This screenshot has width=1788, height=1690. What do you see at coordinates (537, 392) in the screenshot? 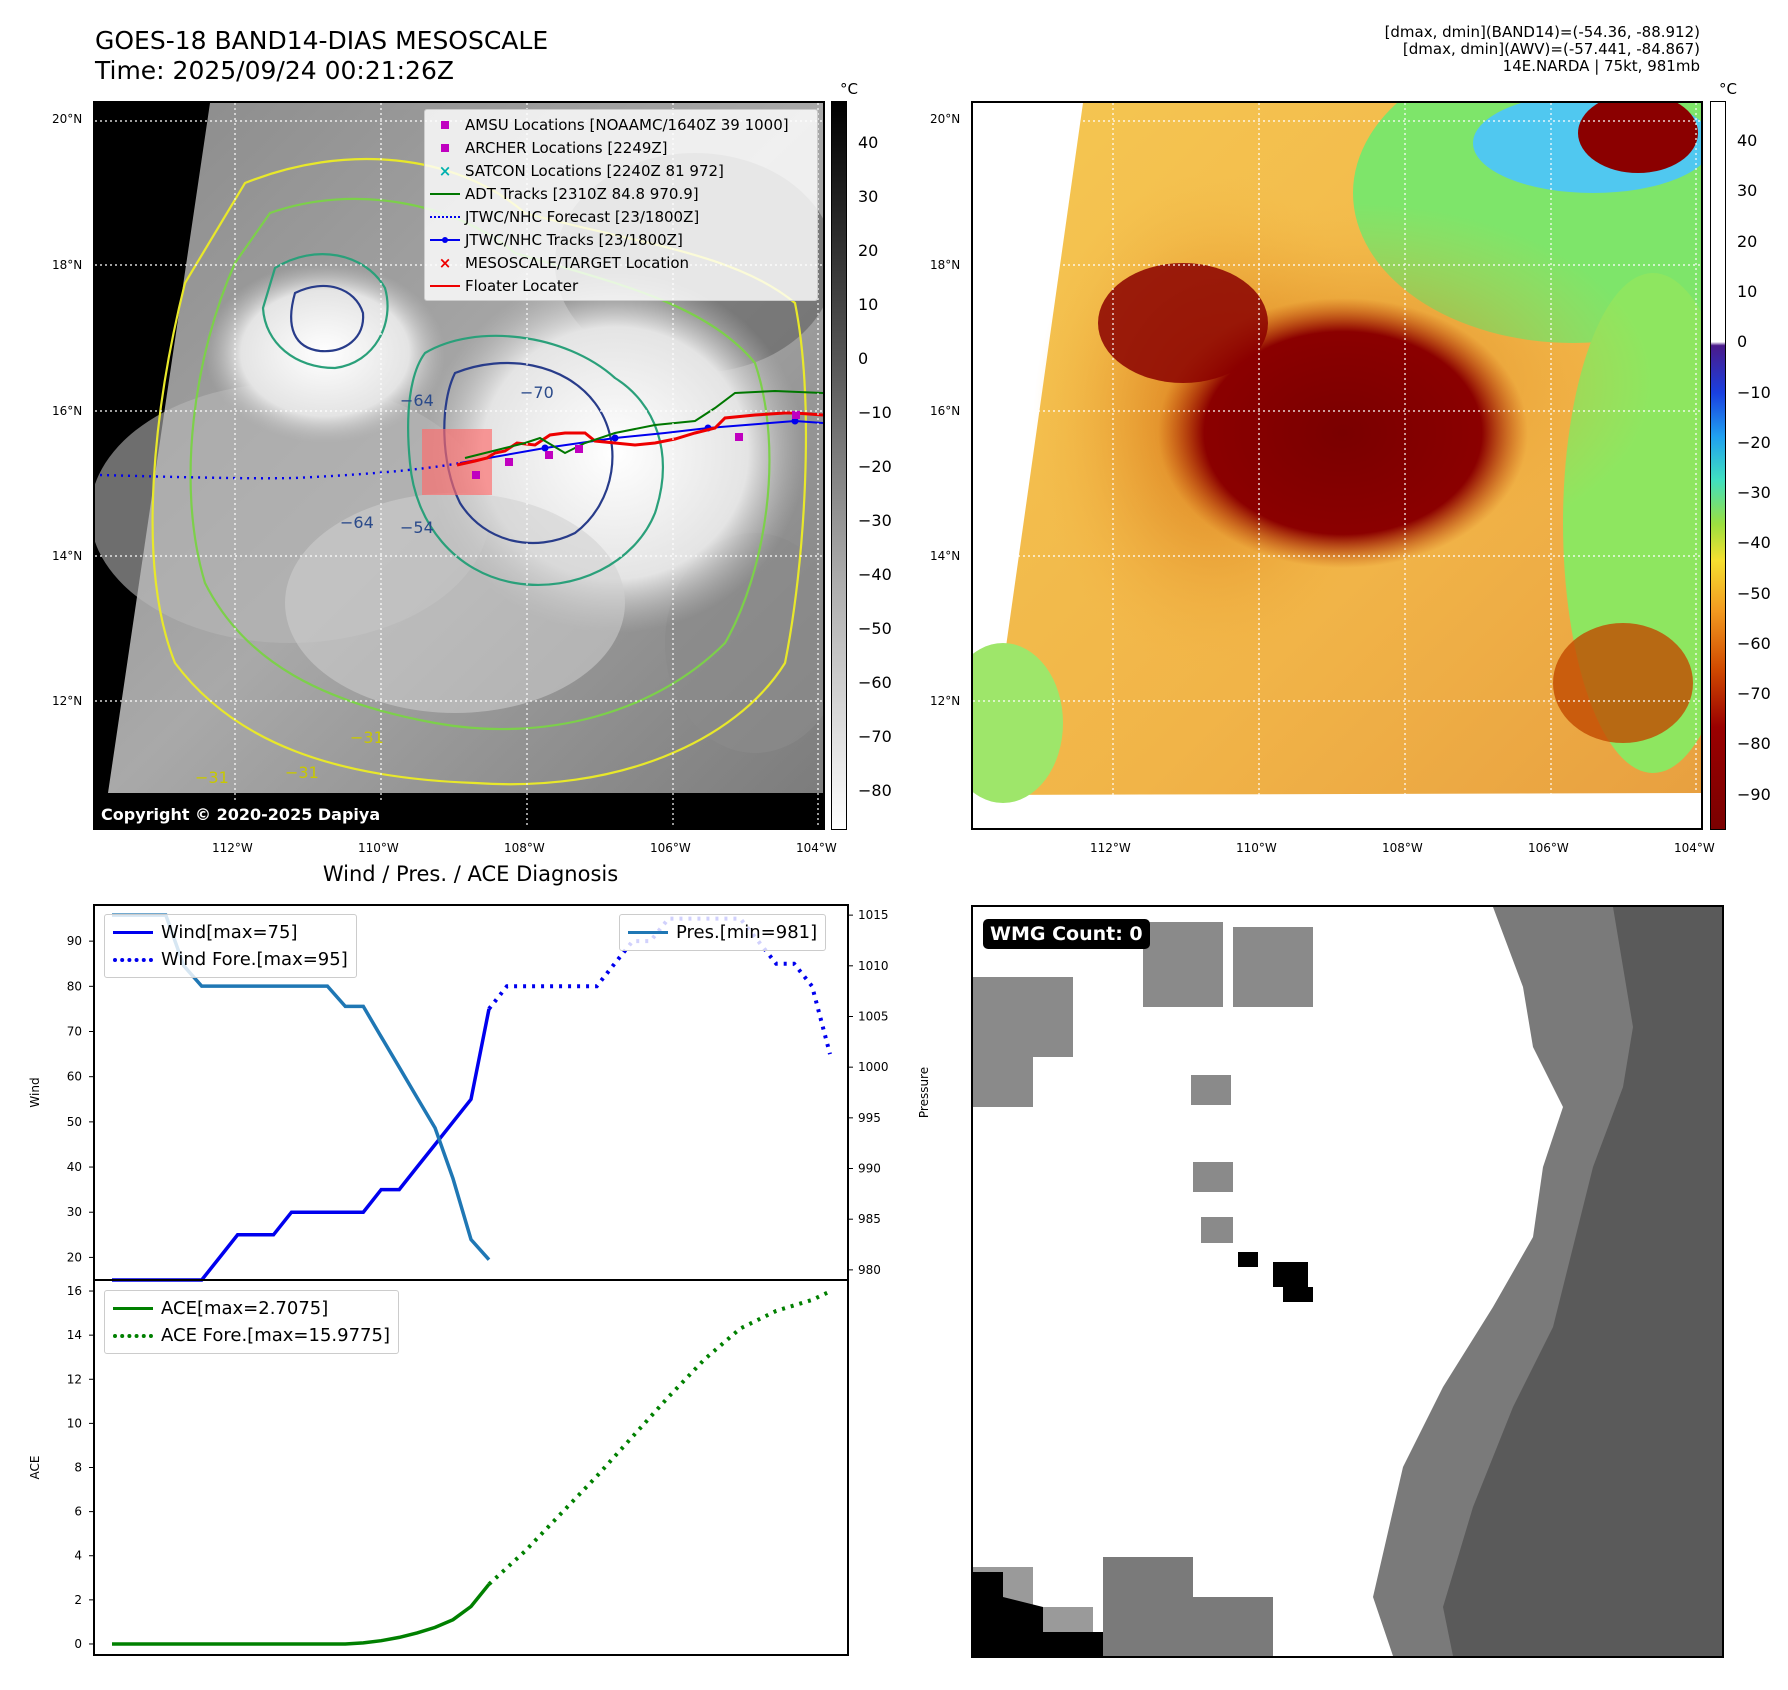
I see `contour-label: −70` at bounding box center [537, 392].